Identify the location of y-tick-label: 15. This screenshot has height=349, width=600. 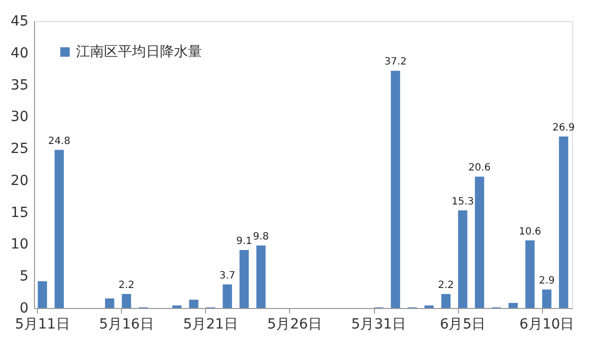
(19, 212).